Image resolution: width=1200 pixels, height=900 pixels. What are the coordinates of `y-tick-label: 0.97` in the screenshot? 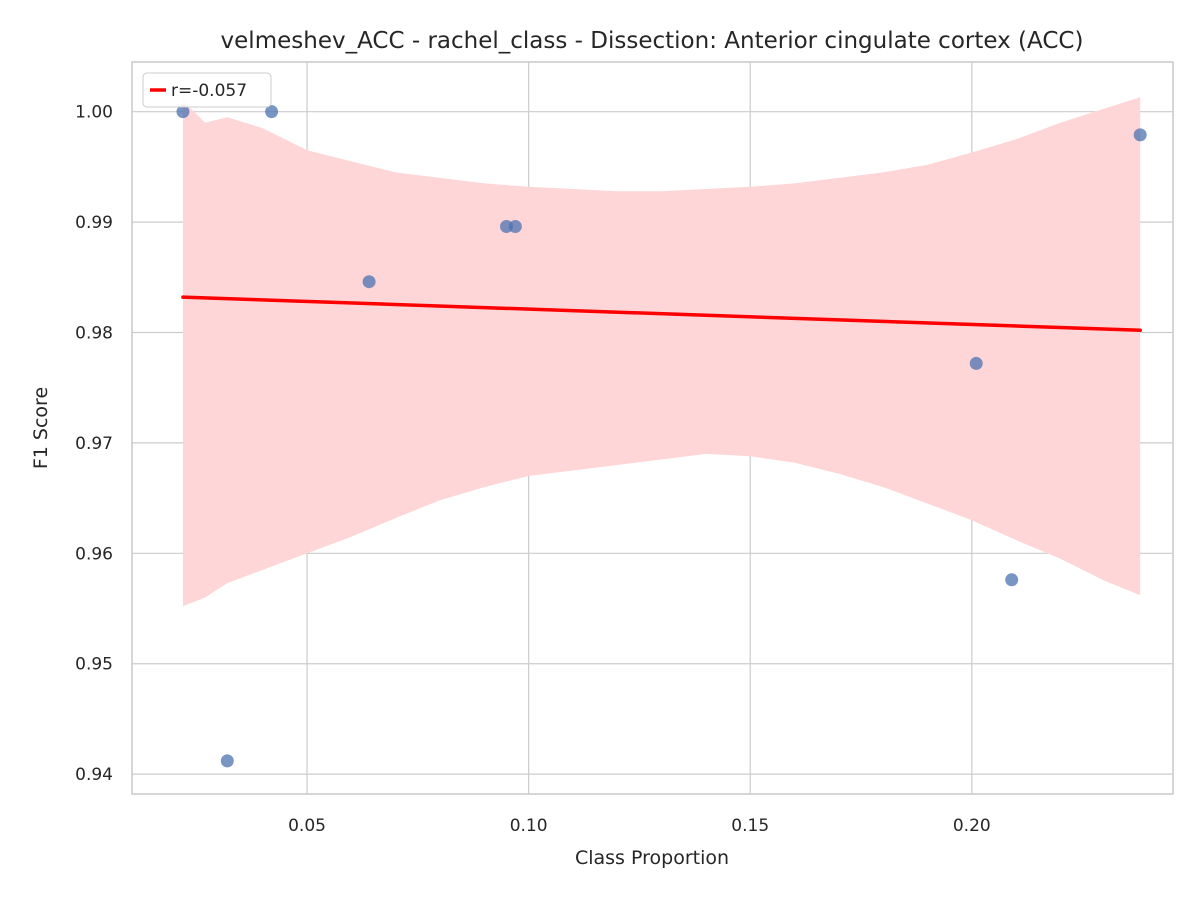 It's located at (94, 444).